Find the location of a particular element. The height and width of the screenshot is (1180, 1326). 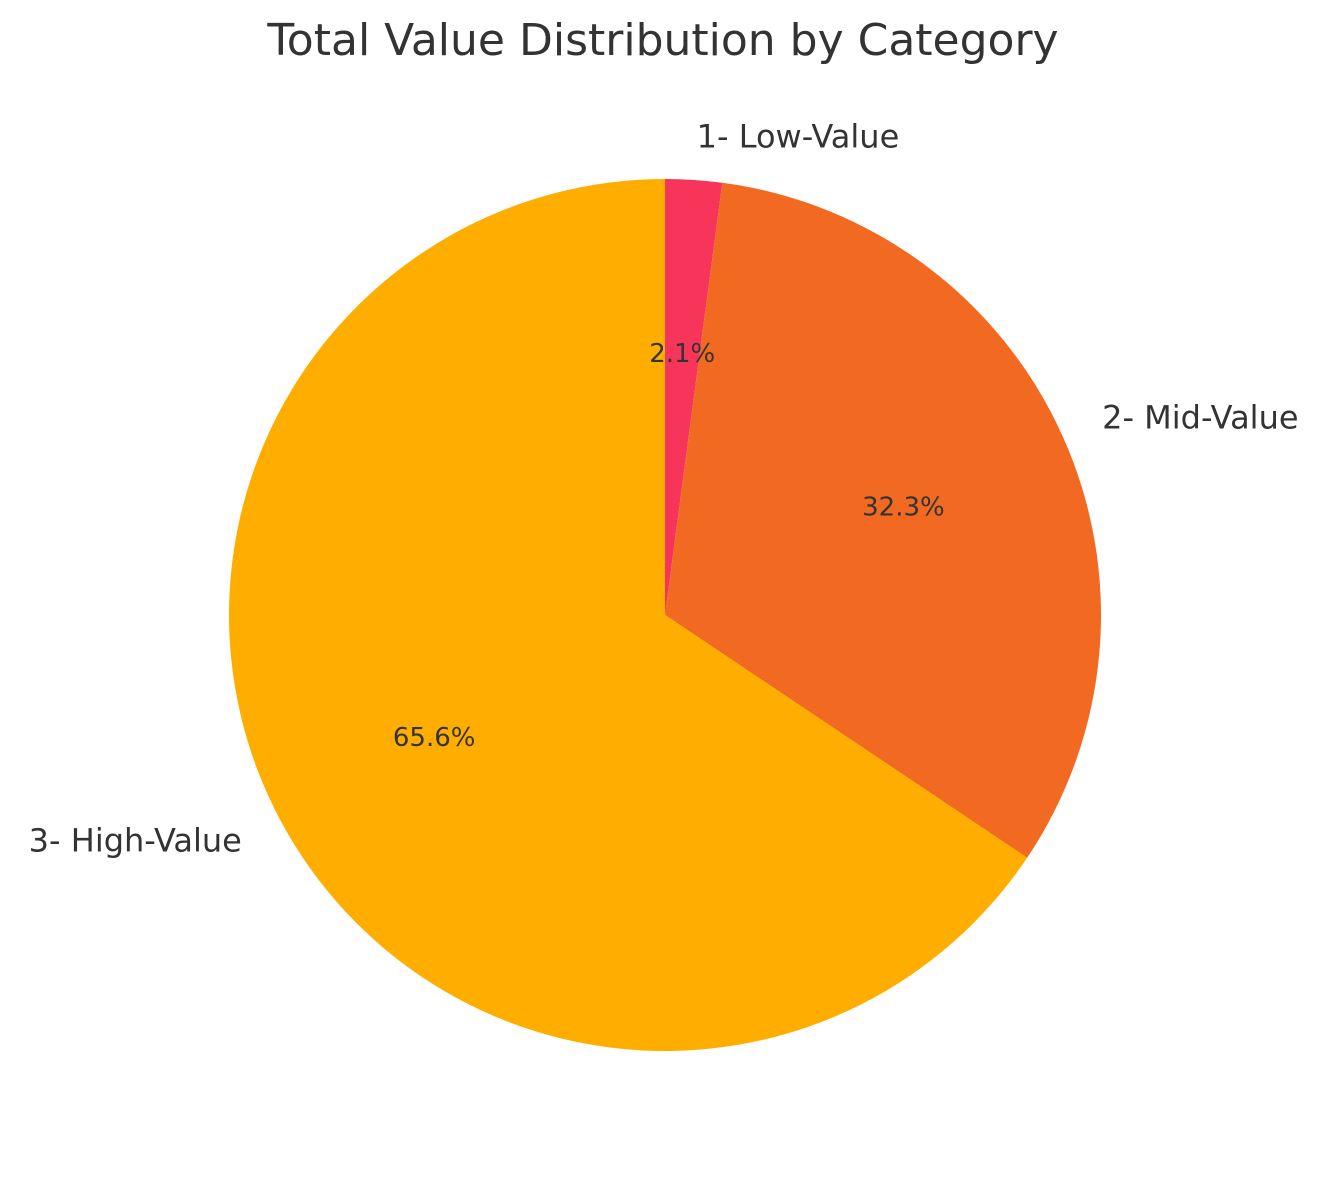

percent-labels: 2.1% 32.3% 65.6% is located at coordinates (669, 546).